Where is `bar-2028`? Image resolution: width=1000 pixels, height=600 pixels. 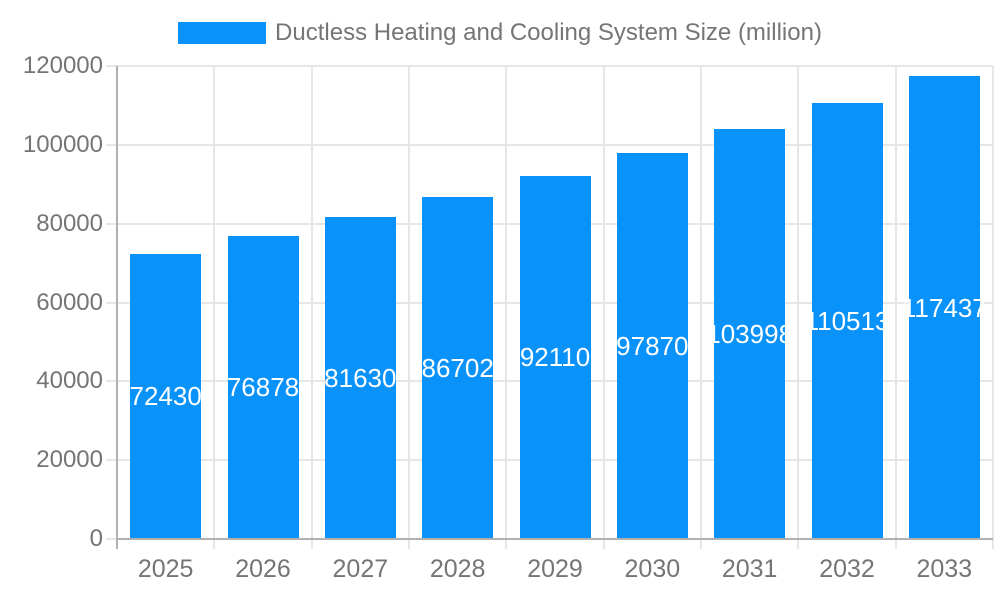
bar-2028 is located at coordinates (458, 368).